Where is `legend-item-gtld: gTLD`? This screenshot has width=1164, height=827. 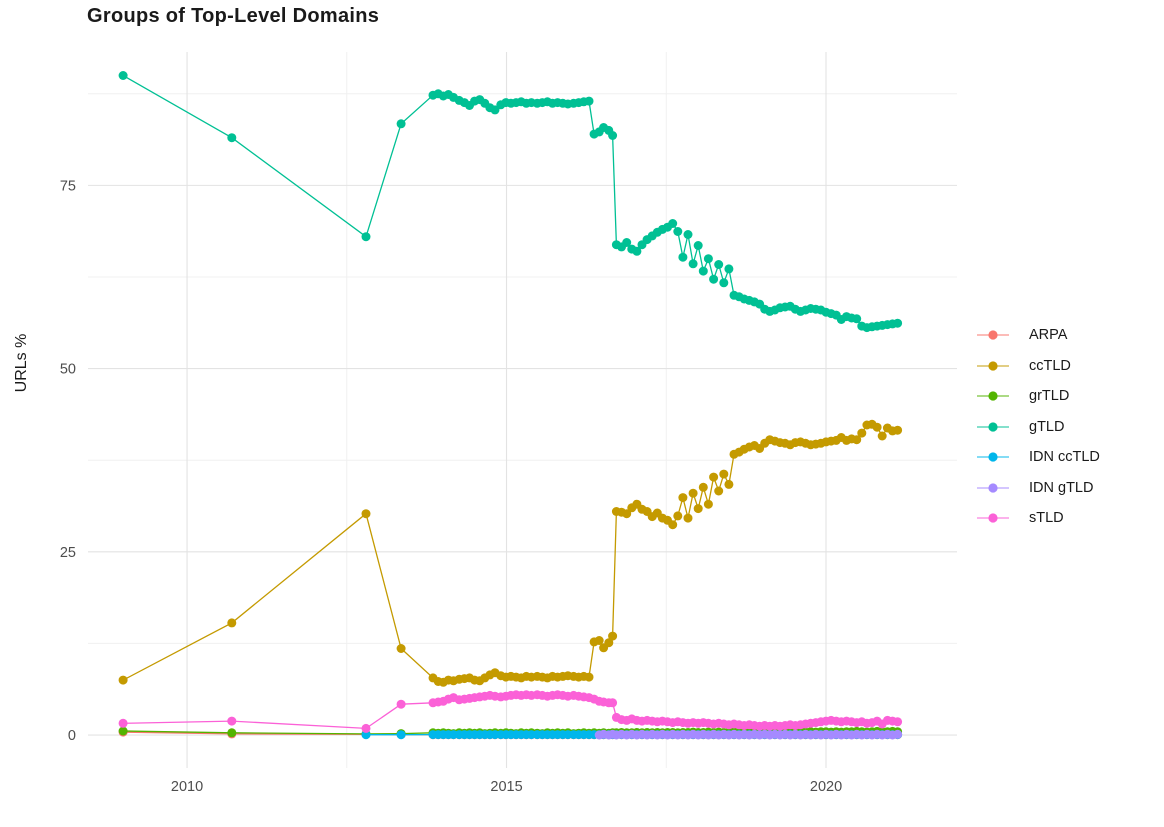
legend-item-gtld: gTLD is located at coordinates (1038, 427).